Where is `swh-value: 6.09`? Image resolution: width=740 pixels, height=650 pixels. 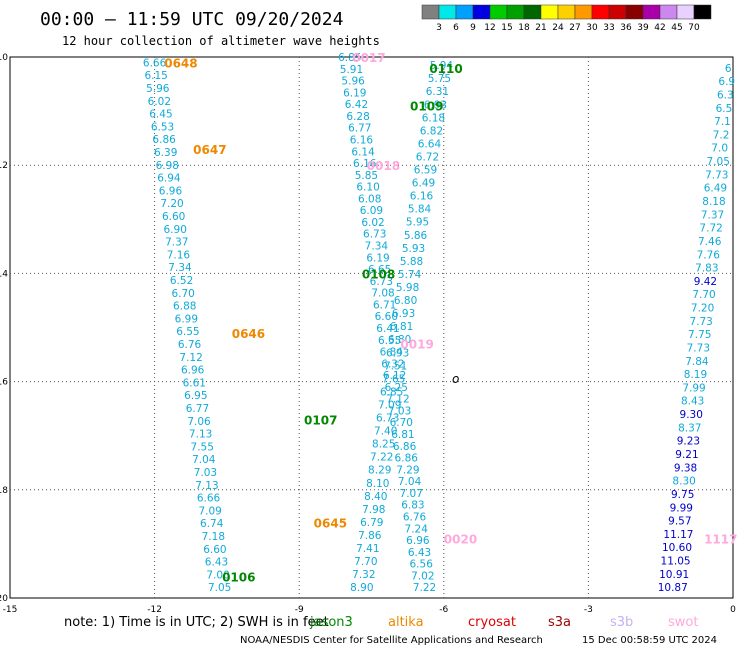 swh-value: 6.09 is located at coordinates (371, 211).